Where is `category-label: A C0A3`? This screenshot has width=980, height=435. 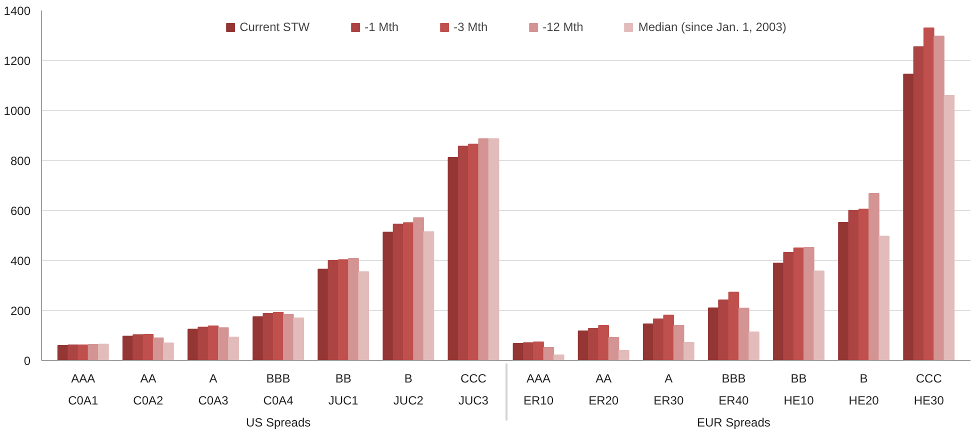 category-label: A C0A3 is located at coordinates (213, 390).